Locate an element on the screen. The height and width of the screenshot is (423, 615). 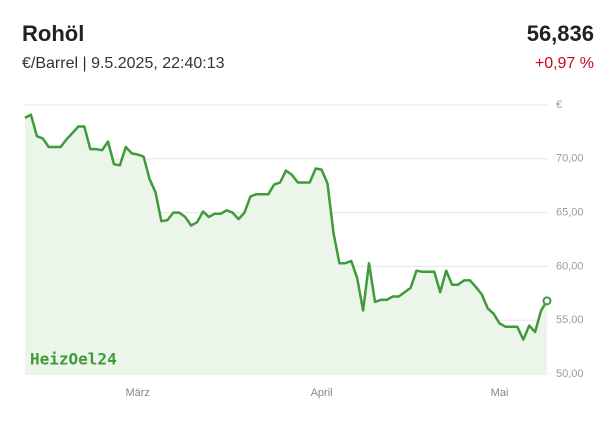
last-point is located at coordinates (547, 301).